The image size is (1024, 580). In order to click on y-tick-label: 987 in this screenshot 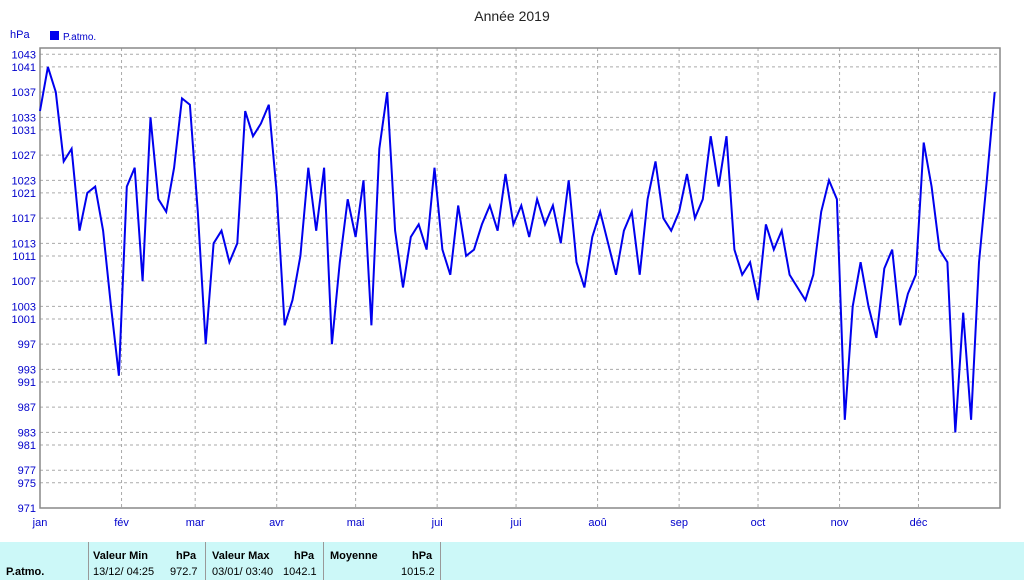, I will do `click(27, 408)`.